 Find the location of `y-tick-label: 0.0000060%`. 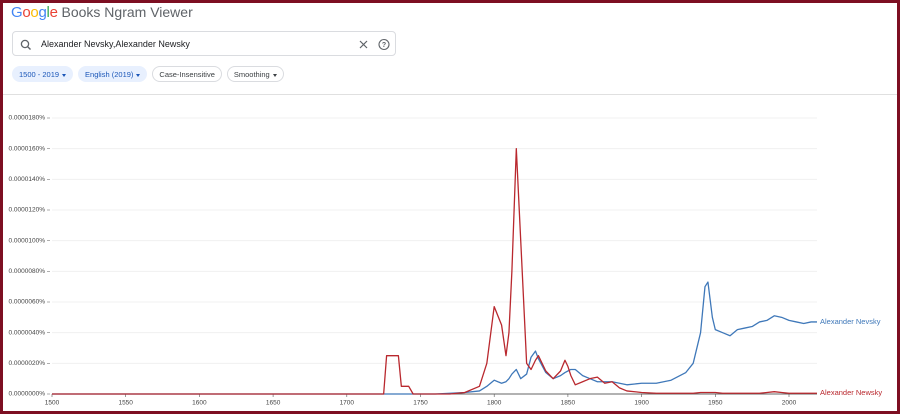

y-tick-label: 0.0000060% is located at coordinates (26, 302).